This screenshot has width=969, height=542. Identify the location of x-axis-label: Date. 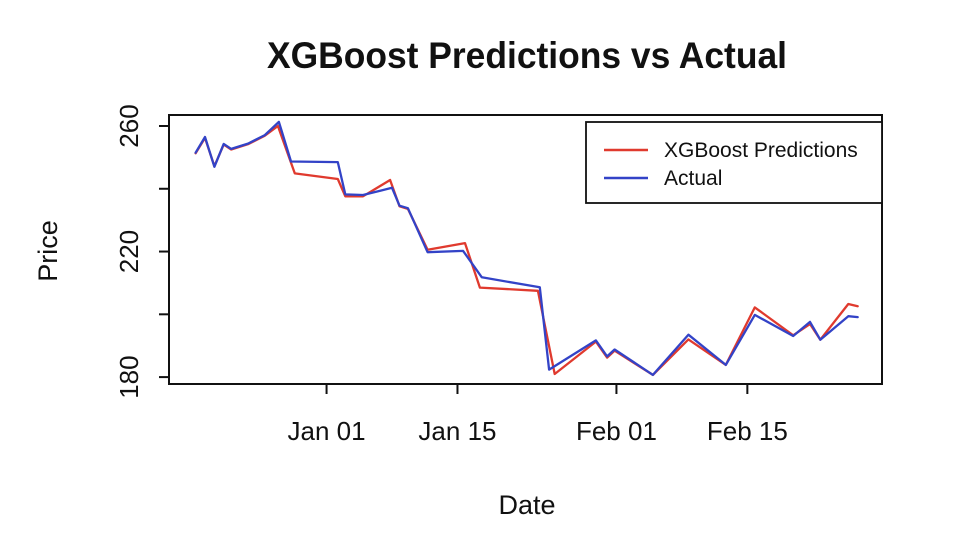
(526, 505).